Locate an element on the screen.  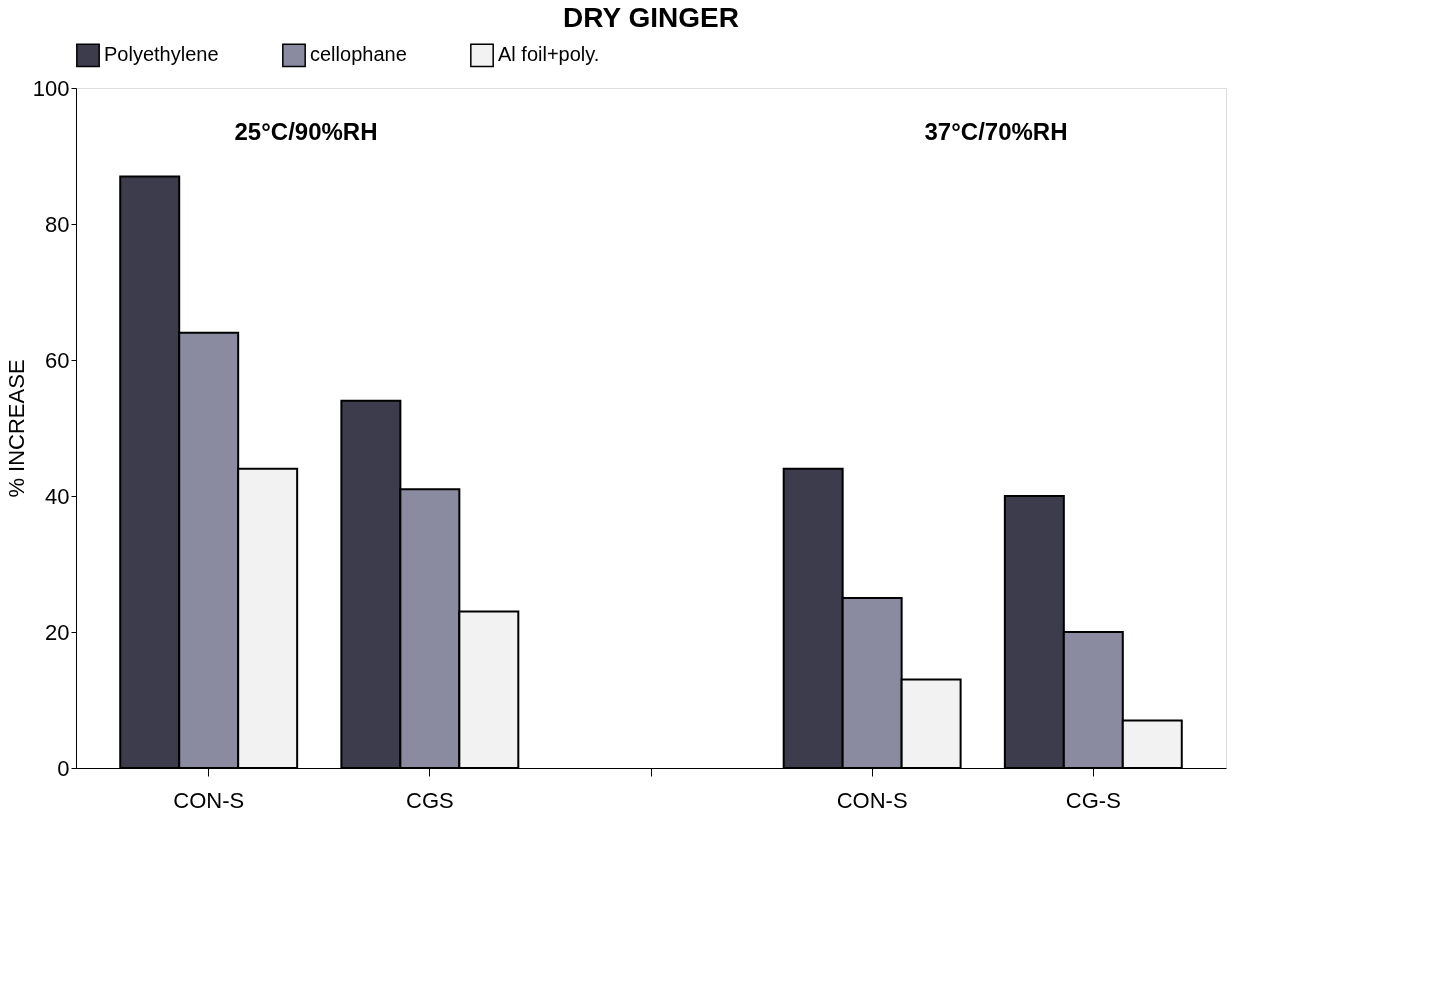
y-tick-label: 100 is located at coordinates (51, 88).